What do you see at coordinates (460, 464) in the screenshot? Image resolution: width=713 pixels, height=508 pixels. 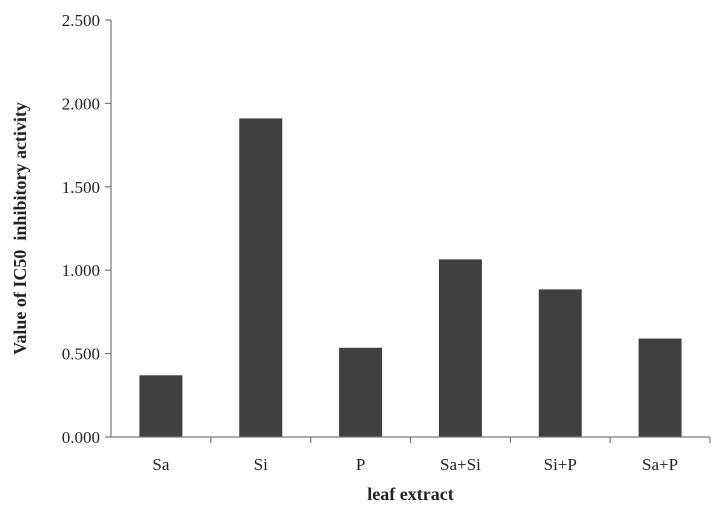 I see `x-tick-label: Sa+Si` at bounding box center [460, 464].